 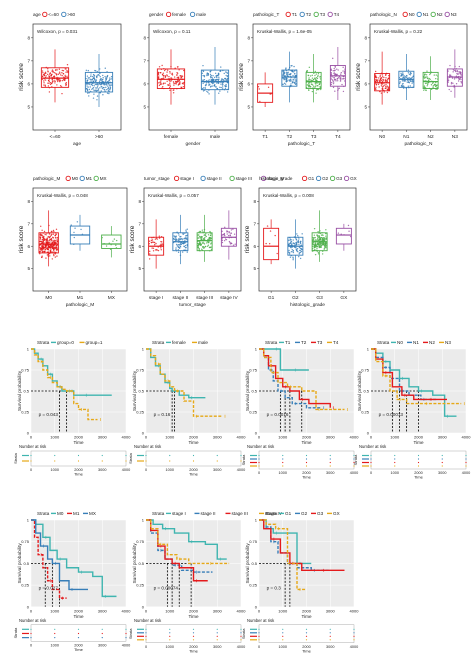 I want to click on x-axis-label: histologic_grade, so click(x=307, y=305).